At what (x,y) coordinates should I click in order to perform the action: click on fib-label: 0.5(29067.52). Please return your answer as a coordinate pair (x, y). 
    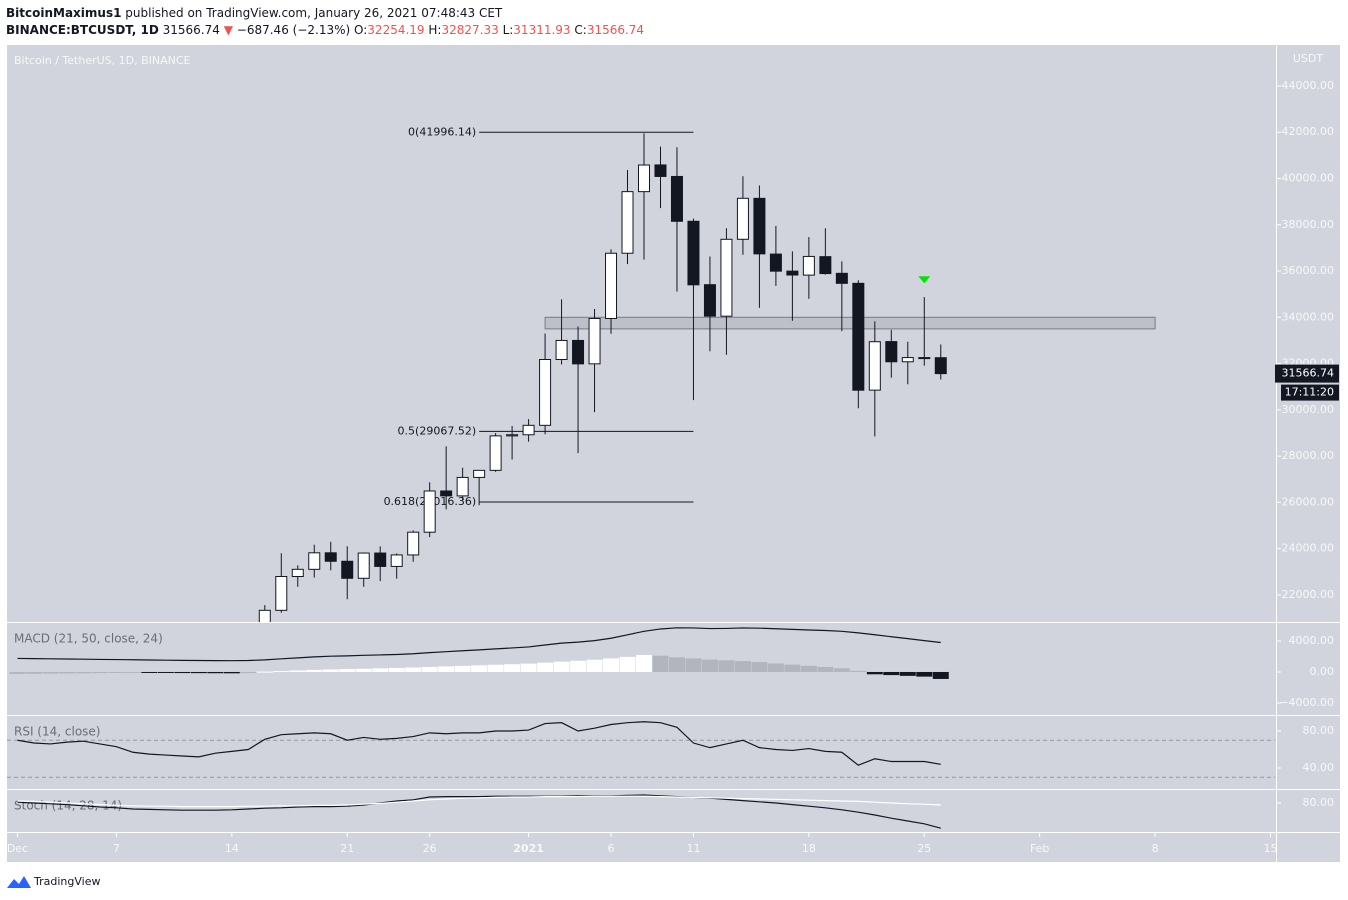
    Looking at the image, I should click on (437, 430).